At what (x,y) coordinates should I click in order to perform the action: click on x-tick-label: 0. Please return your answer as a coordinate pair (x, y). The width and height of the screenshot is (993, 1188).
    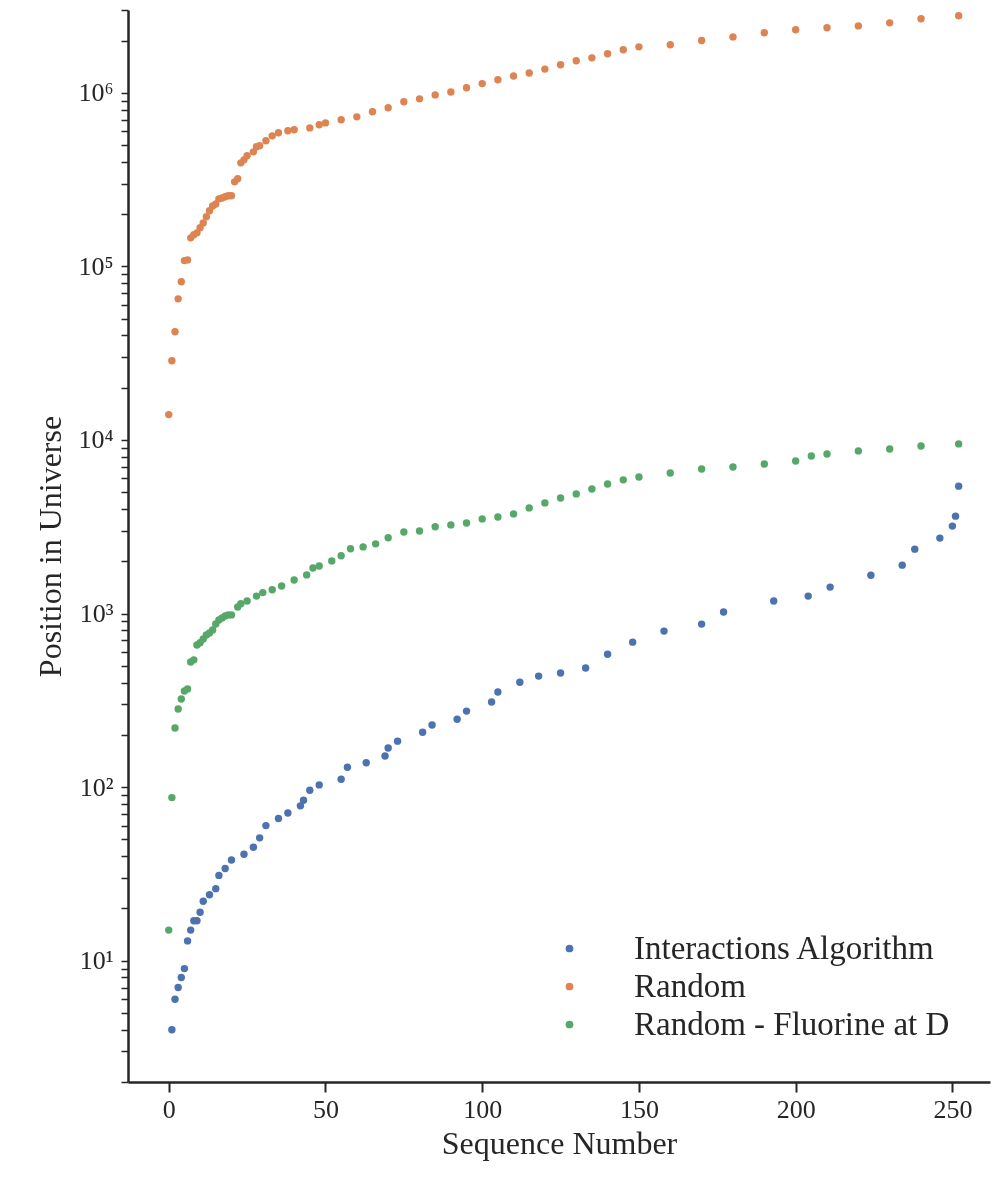
    Looking at the image, I should click on (169, 1109).